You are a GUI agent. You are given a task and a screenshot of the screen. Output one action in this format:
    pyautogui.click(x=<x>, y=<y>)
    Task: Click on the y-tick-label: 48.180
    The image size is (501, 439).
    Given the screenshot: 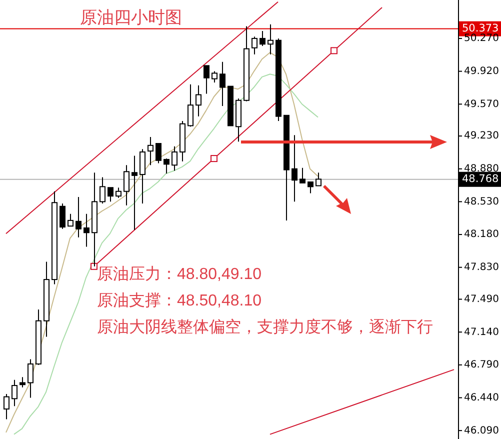 What is the action you would take?
    pyautogui.click(x=481, y=234)
    